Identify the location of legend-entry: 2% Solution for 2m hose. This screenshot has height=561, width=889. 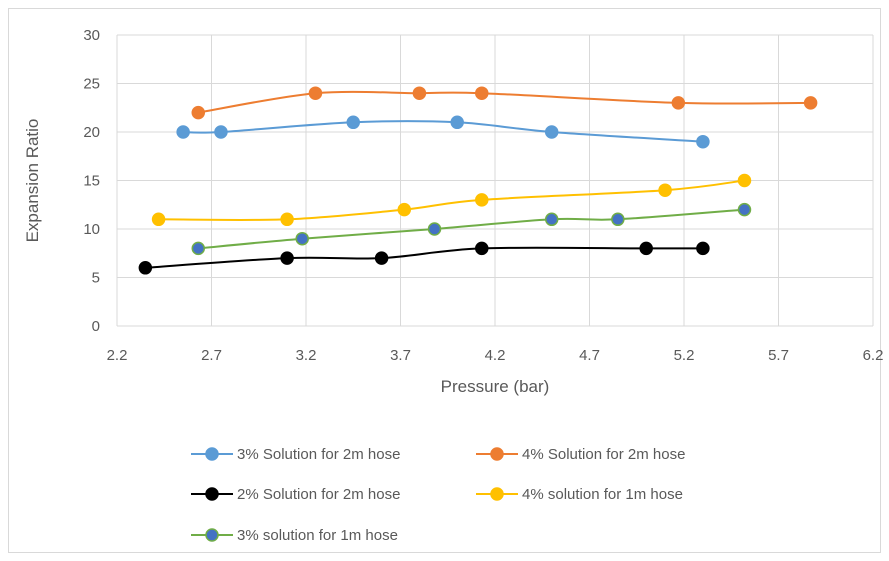
(295, 494).